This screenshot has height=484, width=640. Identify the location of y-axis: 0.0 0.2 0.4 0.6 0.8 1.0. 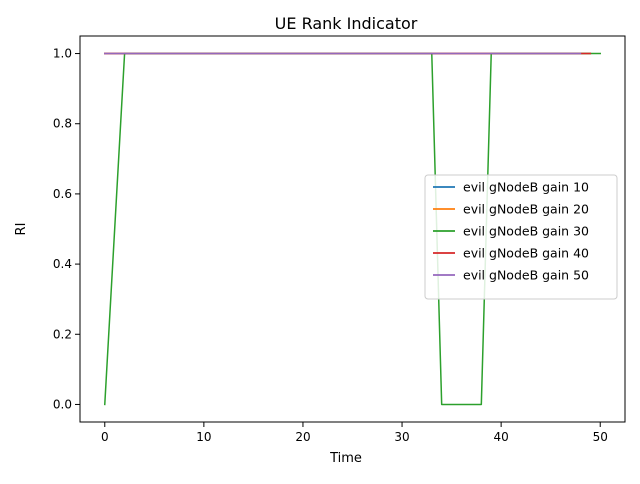
(66, 229).